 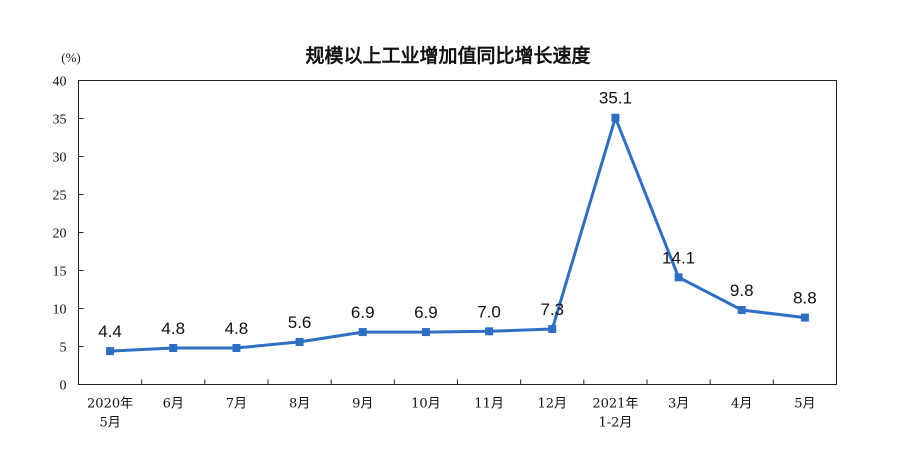 What do you see at coordinates (60, 196) in the screenshot?
I see `y-tick-label: 25` at bounding box center [60, 196].